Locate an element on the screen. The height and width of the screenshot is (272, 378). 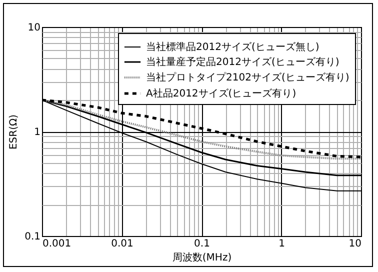
x-tick-label: 10 is located at coordinates (355, 244).